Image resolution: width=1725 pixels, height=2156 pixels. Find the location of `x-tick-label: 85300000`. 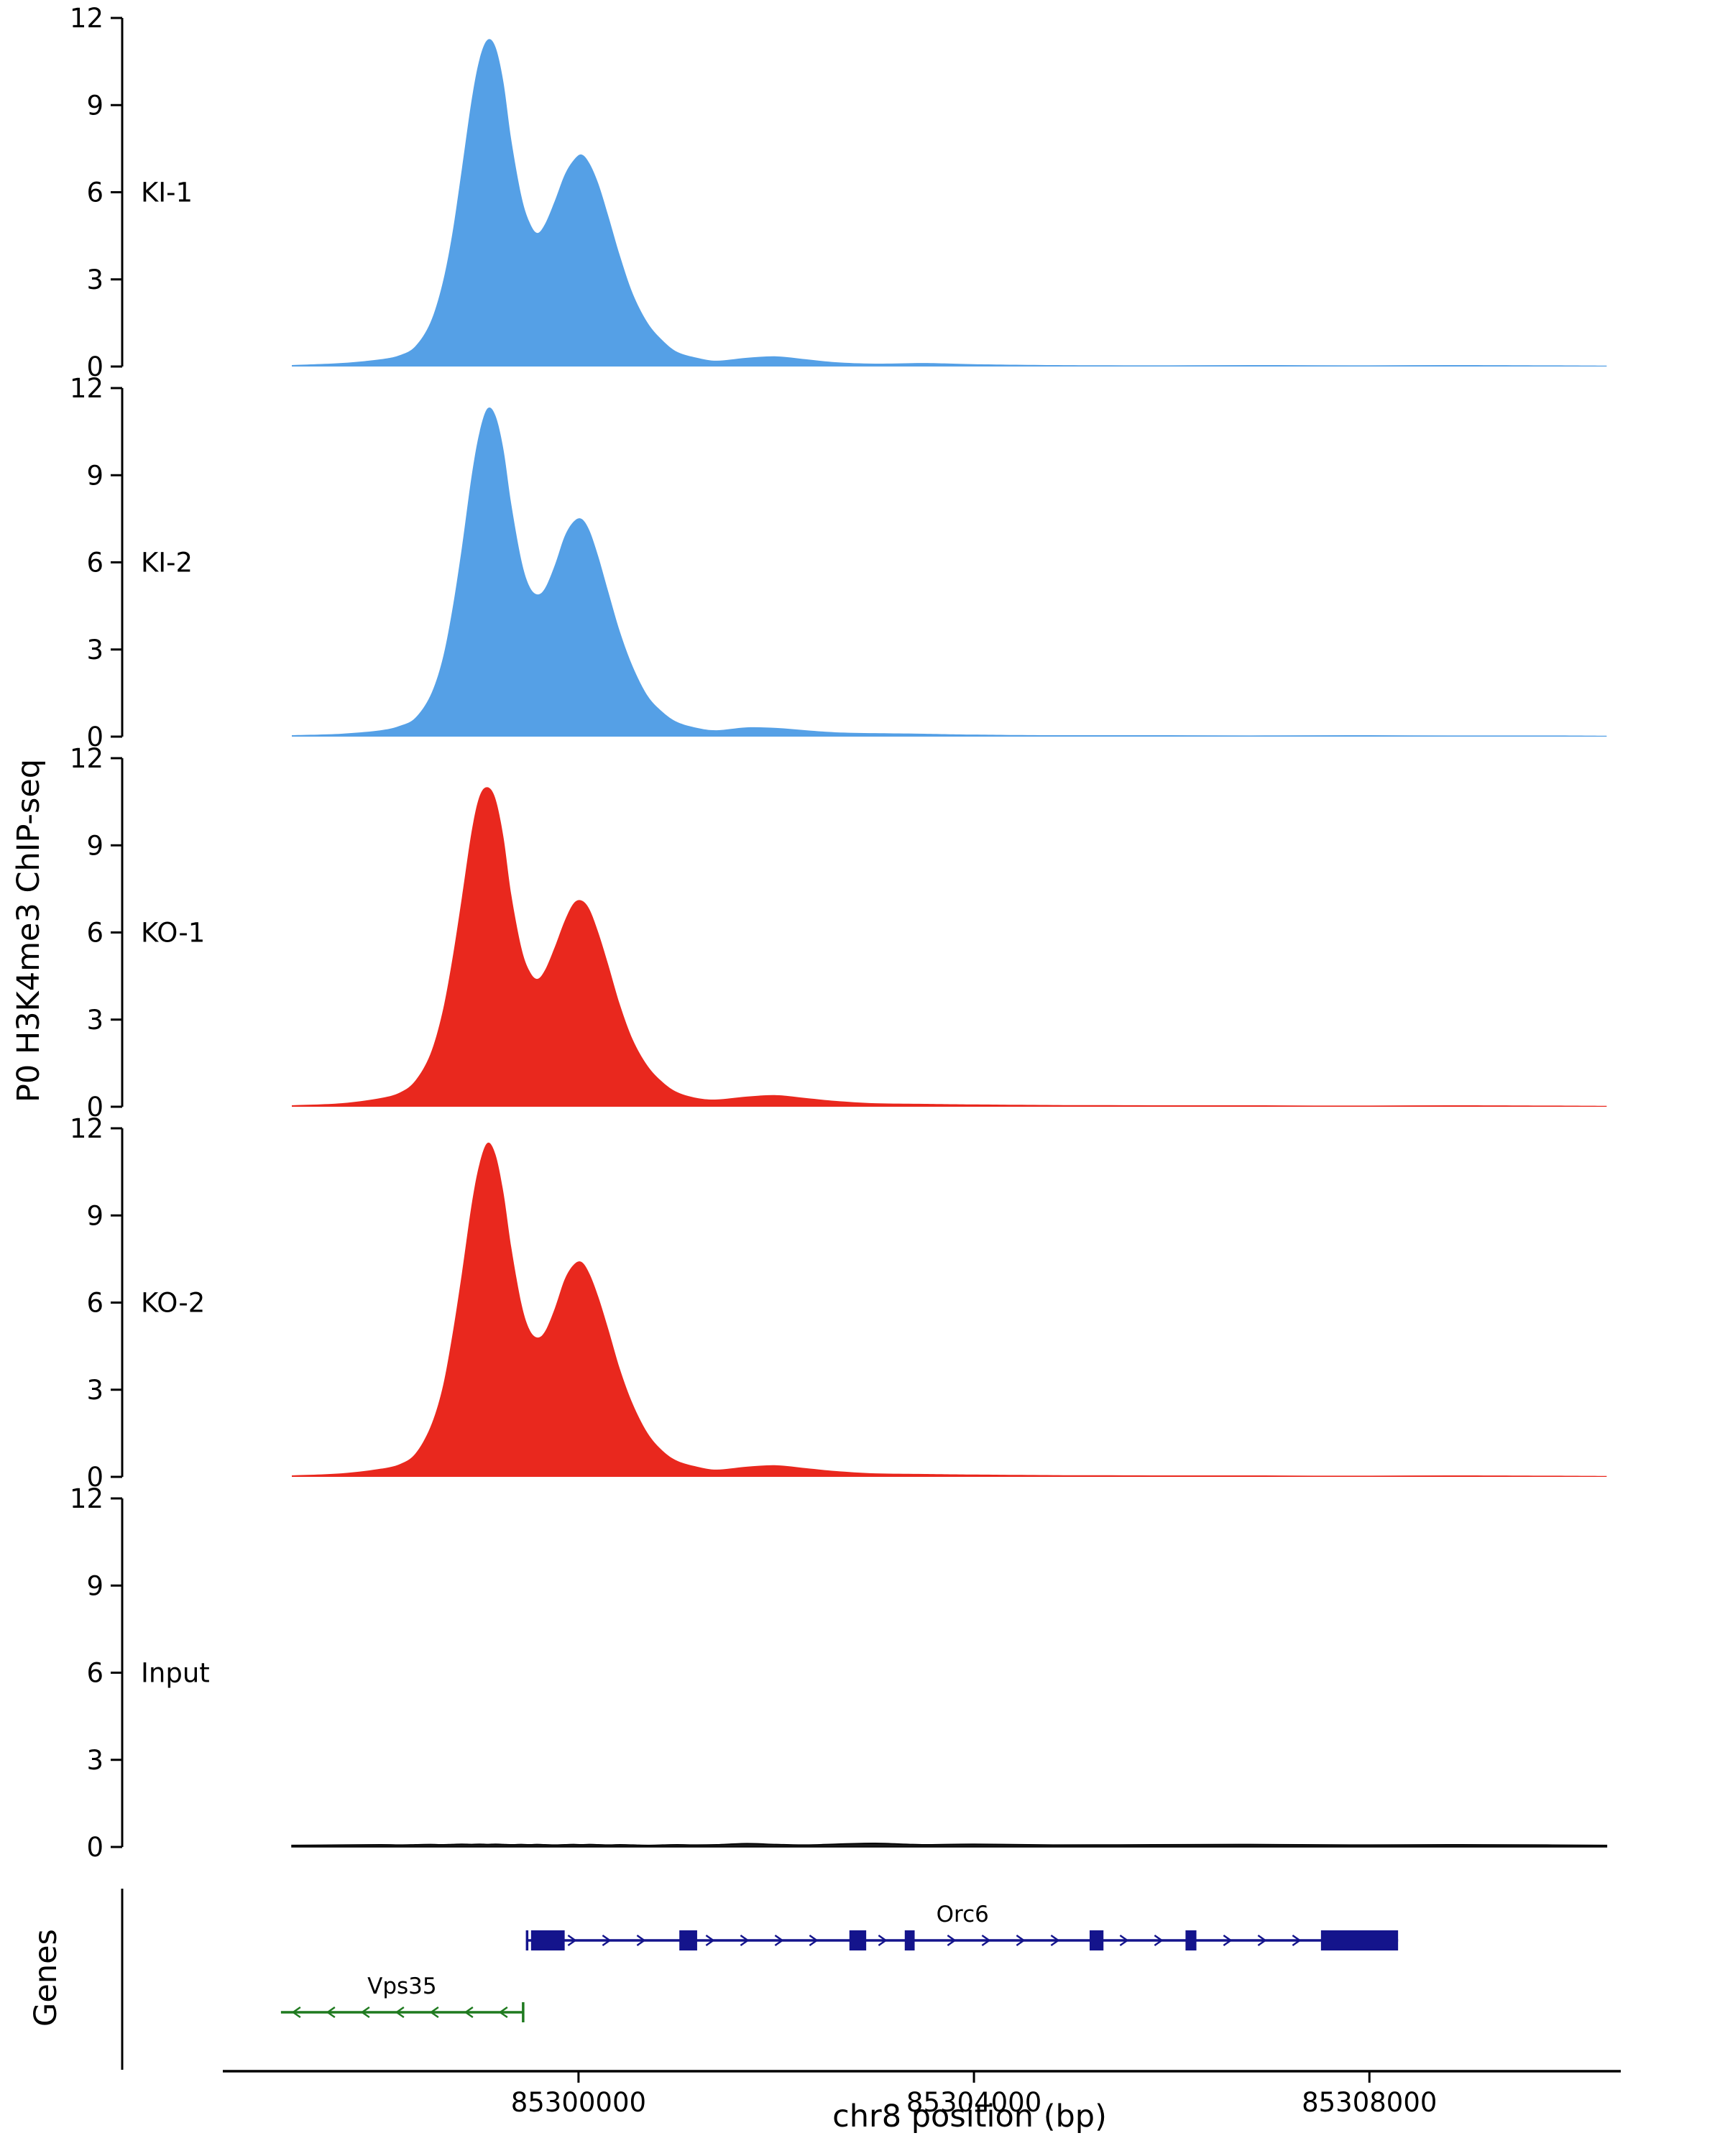

x-tick-label: 85300000 is located at coordinates (578, 2102).